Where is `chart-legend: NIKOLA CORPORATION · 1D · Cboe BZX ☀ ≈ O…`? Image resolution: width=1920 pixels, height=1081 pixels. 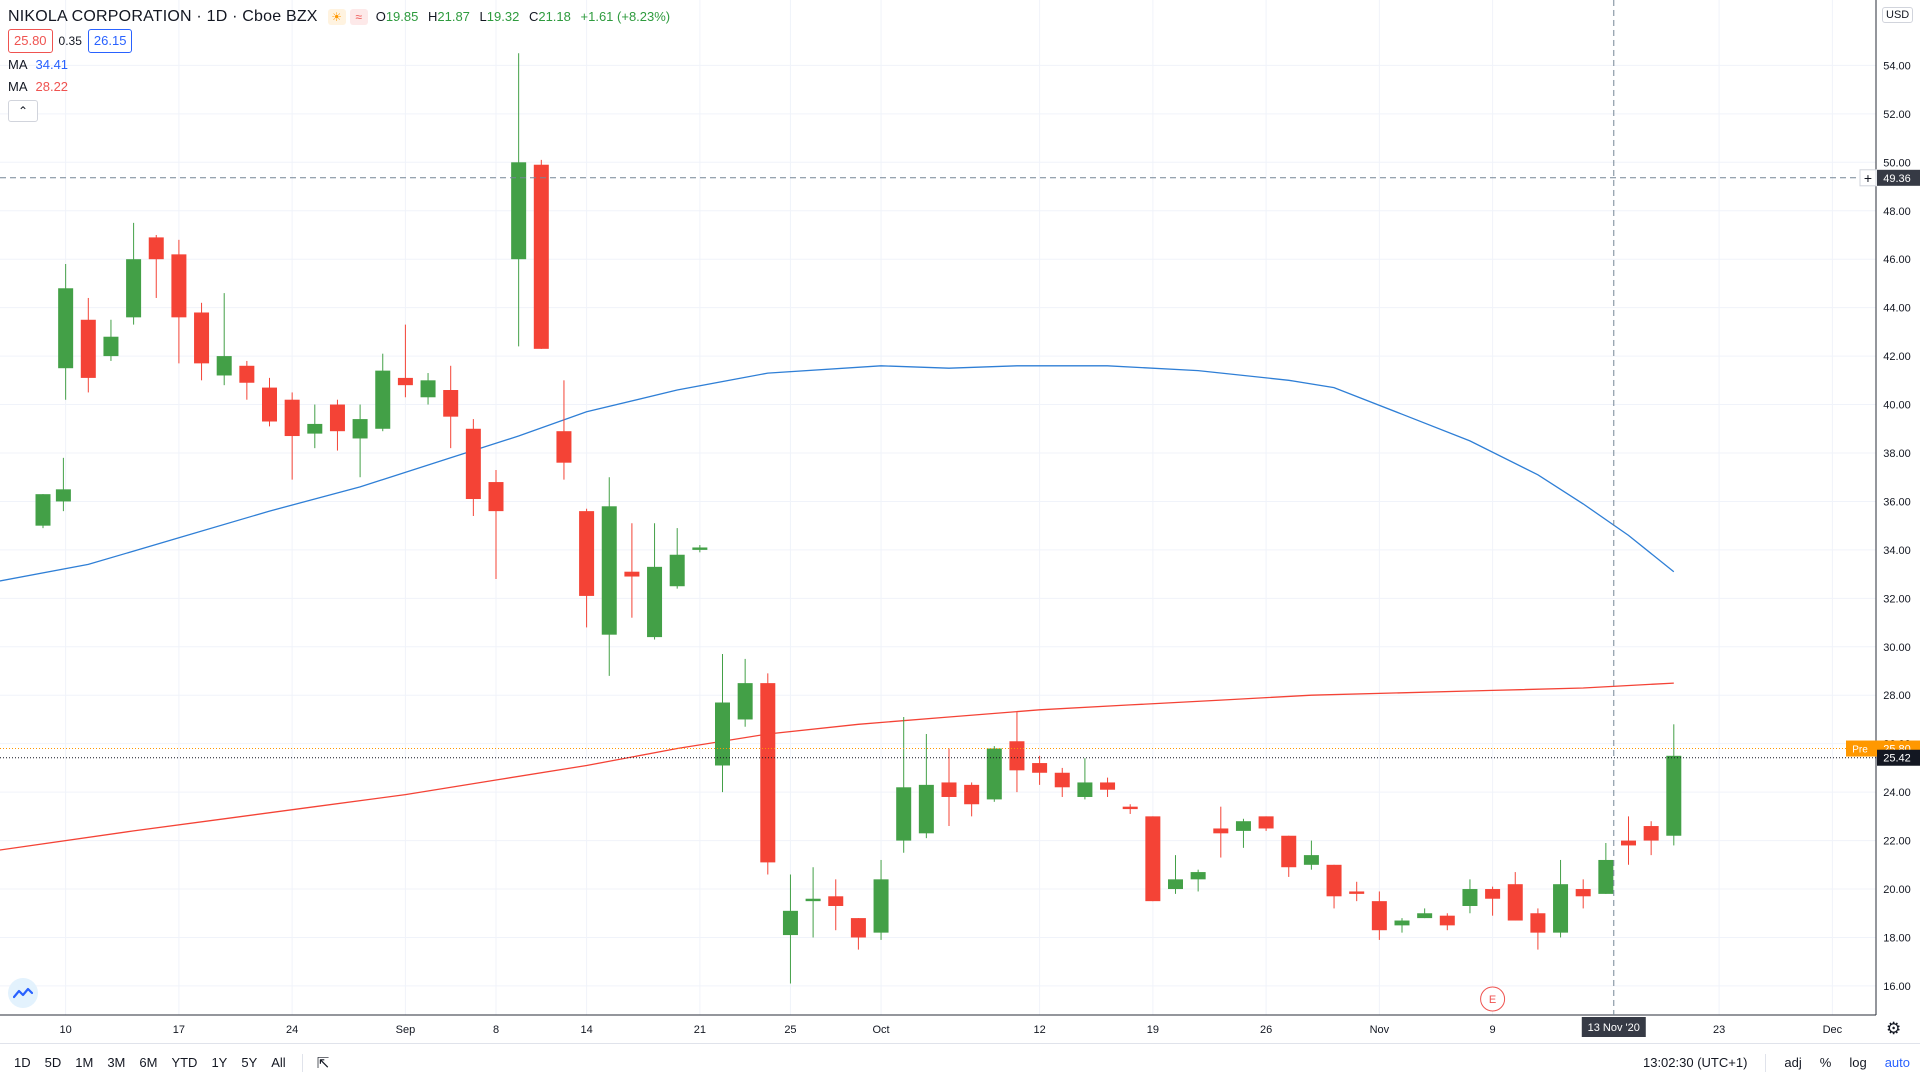
chart-legend: NIKOLA CORPORATION · 1D · Cboe BZX ☀ ≈ O… is located at coordinates (342, 64).